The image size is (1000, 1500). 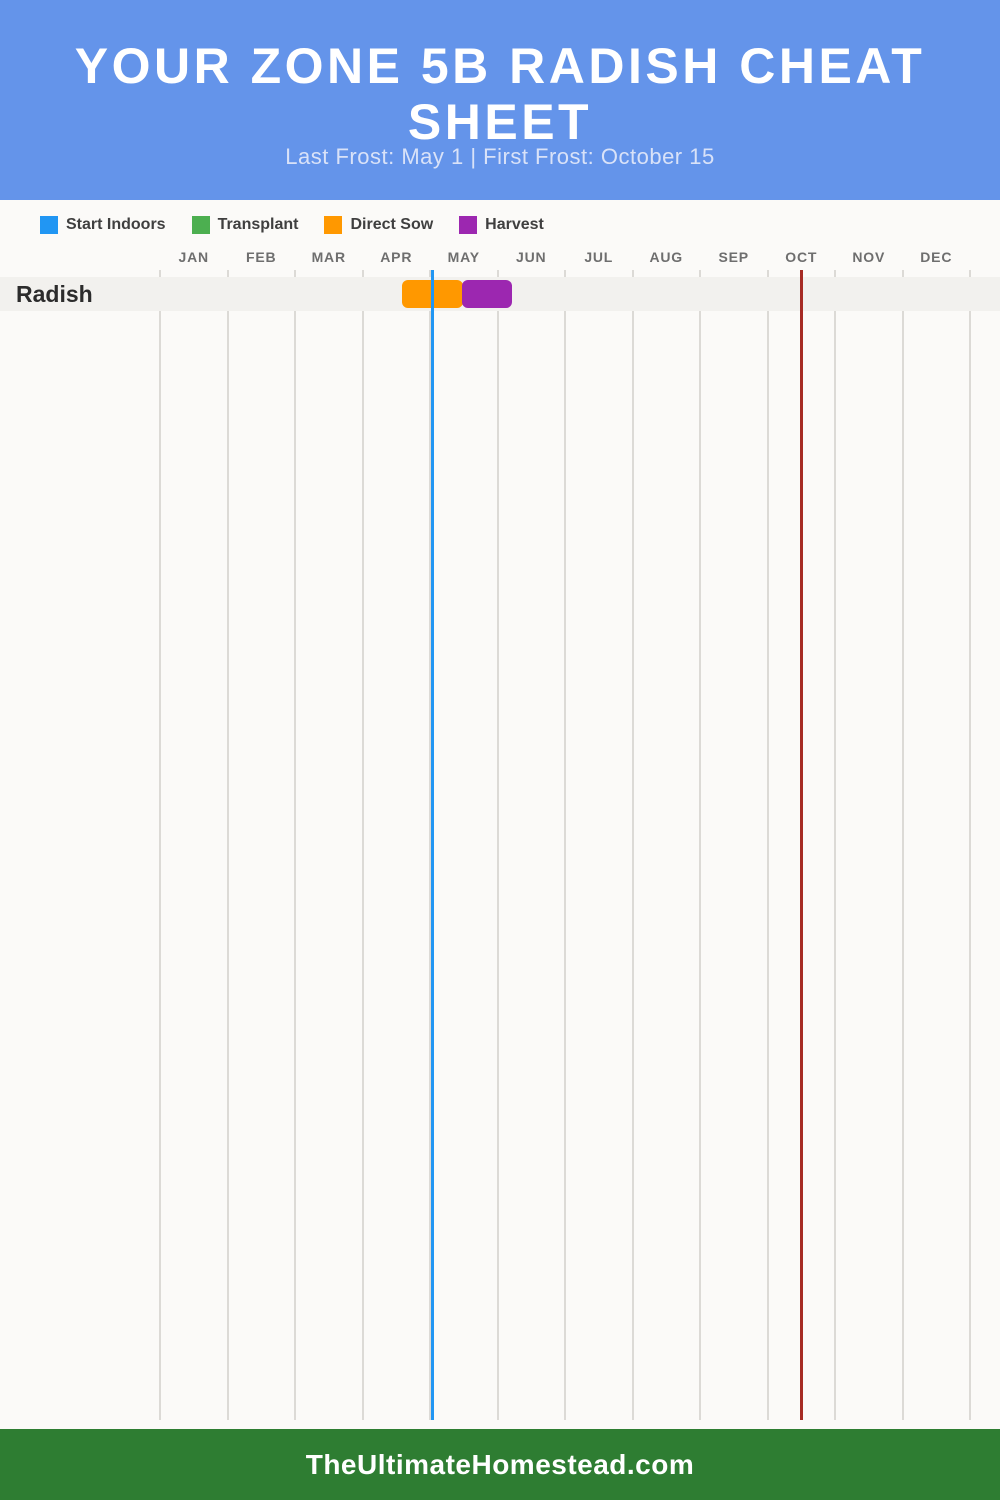 I want to click on legend-swatch-direct-sow, so click(x=333, y=225).